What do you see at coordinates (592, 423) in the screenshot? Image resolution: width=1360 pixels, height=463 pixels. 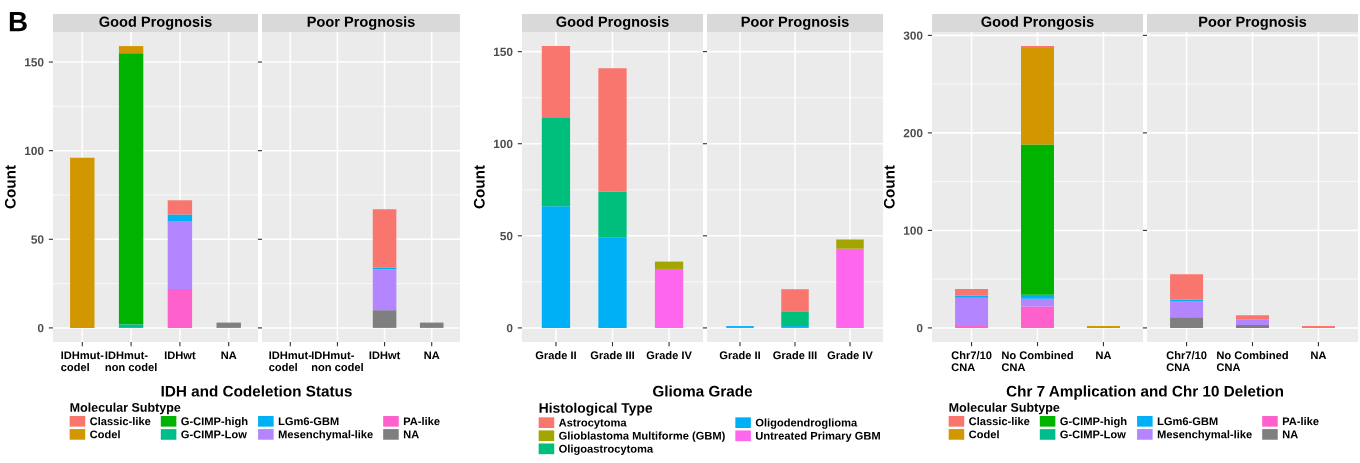 I see `legend-label: Astrocytoma` at bounding box center [592, 423].